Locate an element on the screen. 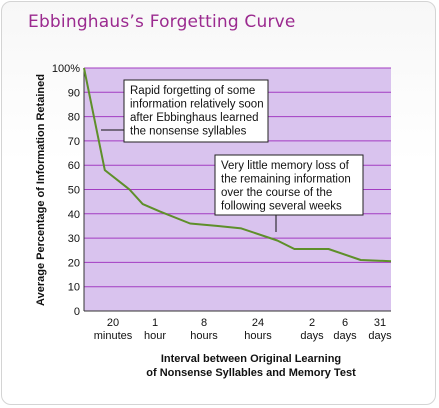 Image resolution: width=439 pixels, height=408 pixels. y-tick-label: 100% is located at coordinates (66, 69).